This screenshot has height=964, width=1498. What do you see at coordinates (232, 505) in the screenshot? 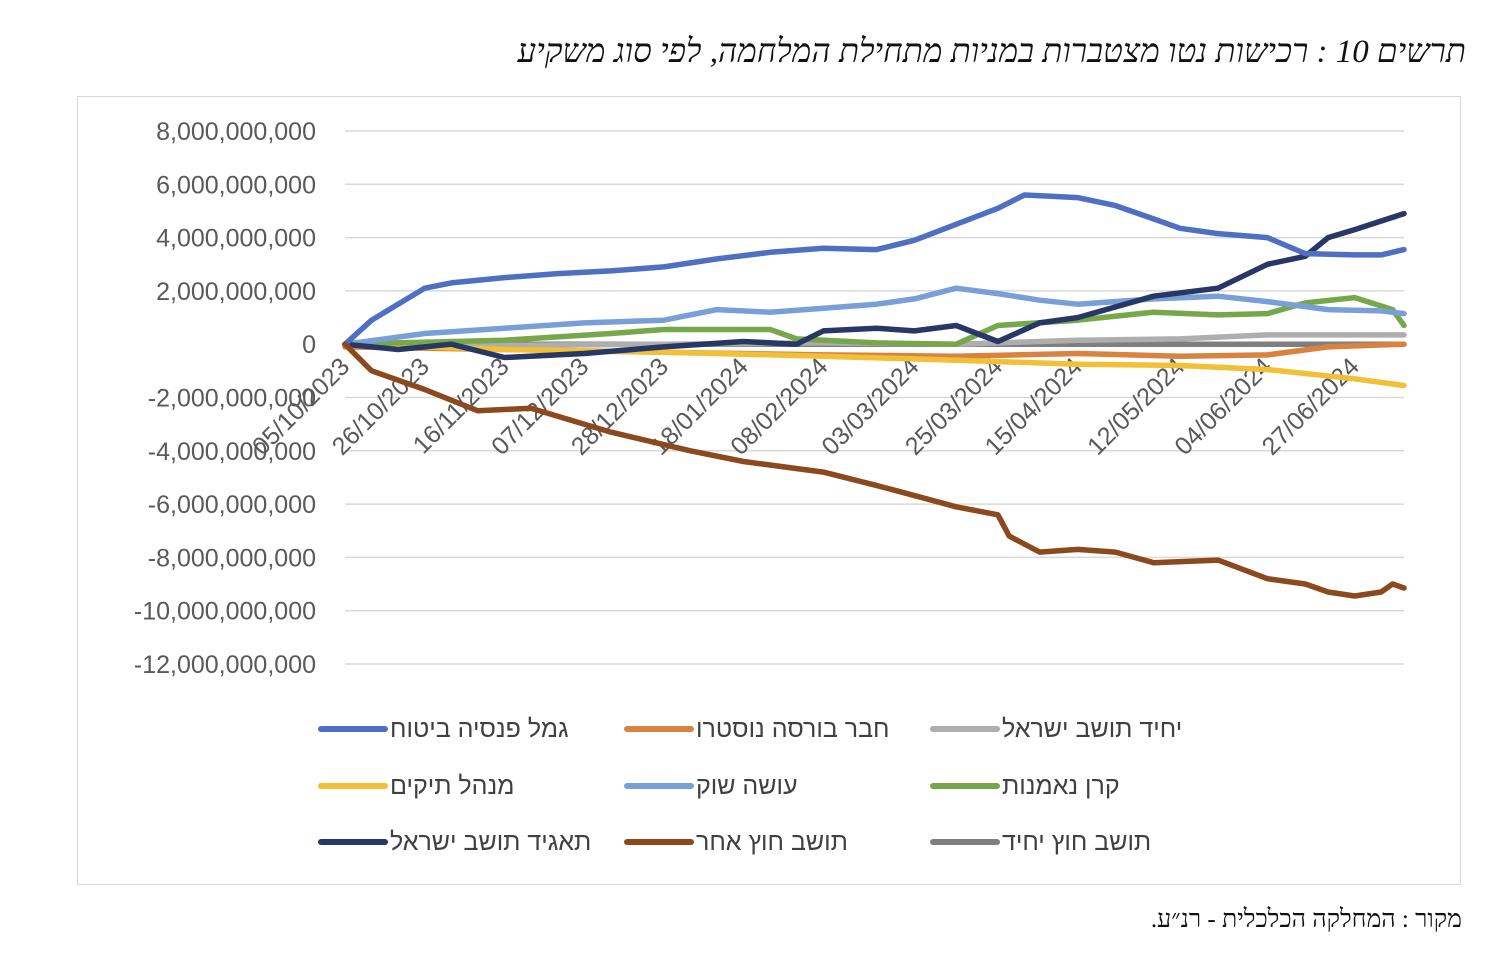
I see `y-tick-label: -6,000,000,000` at bounding box center [232, 505].